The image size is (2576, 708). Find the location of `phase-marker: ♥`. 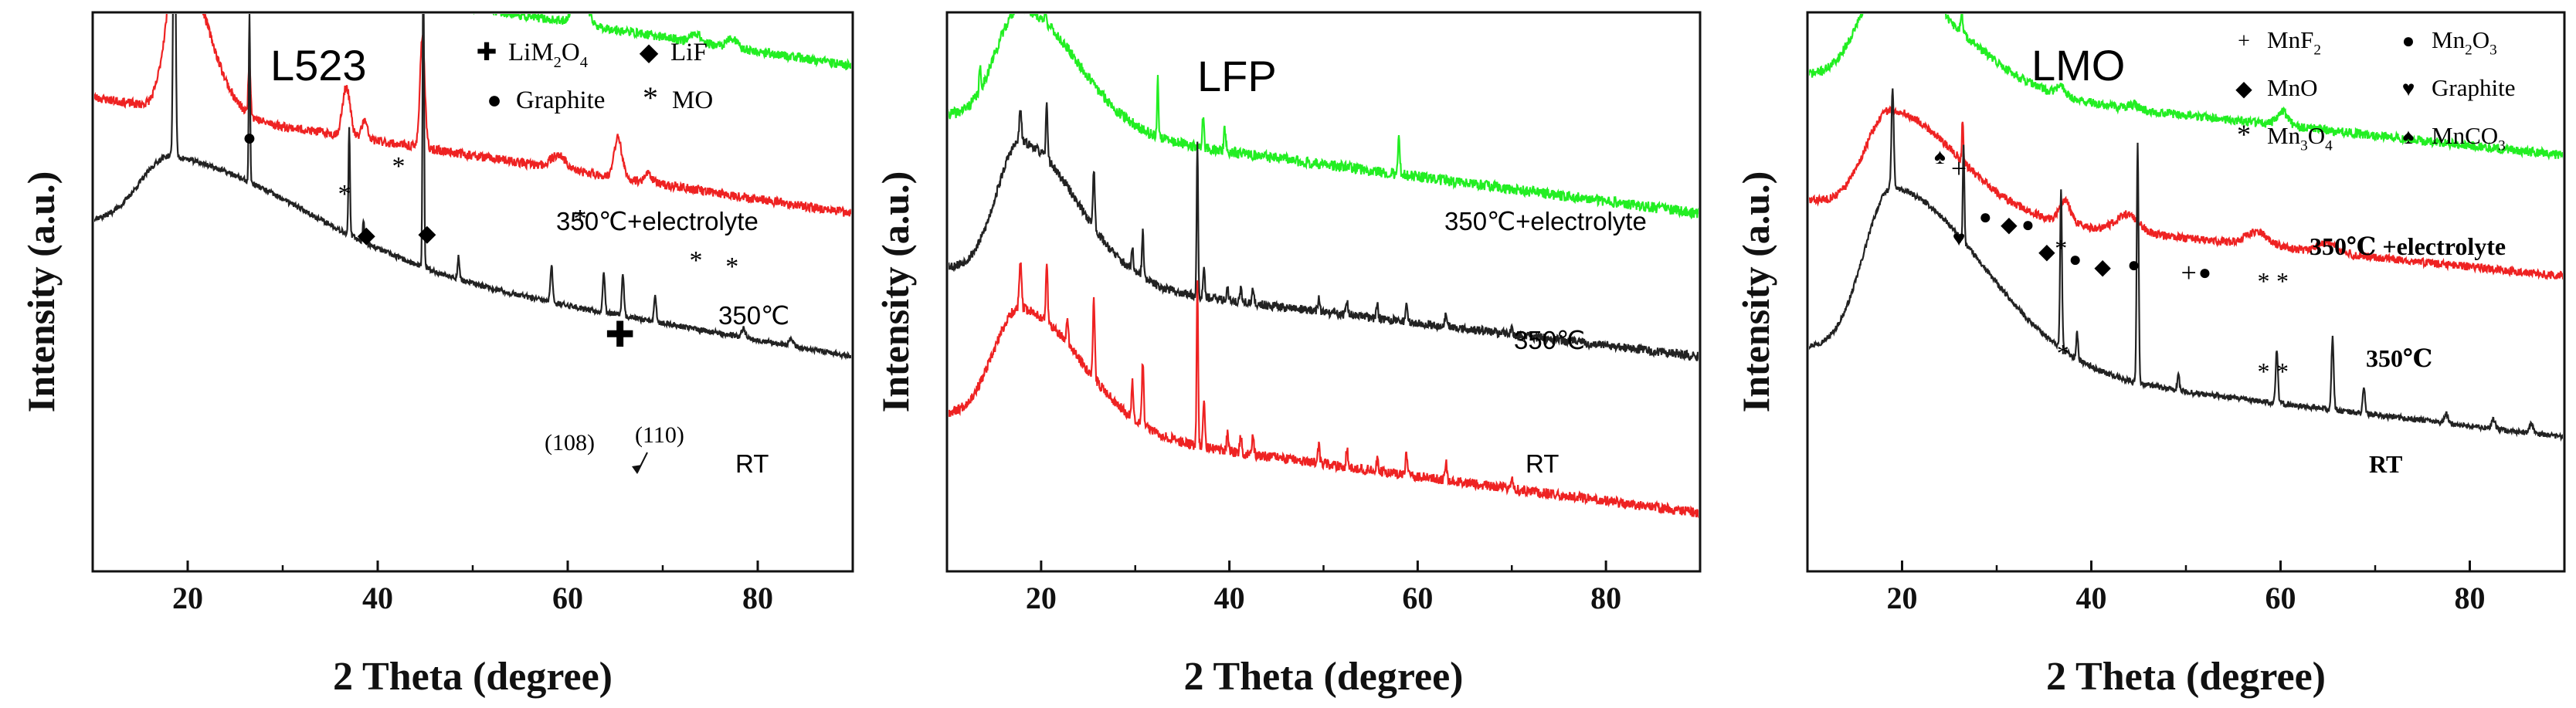

phase-marker: ♥ is located at coordinates (1960, 239).